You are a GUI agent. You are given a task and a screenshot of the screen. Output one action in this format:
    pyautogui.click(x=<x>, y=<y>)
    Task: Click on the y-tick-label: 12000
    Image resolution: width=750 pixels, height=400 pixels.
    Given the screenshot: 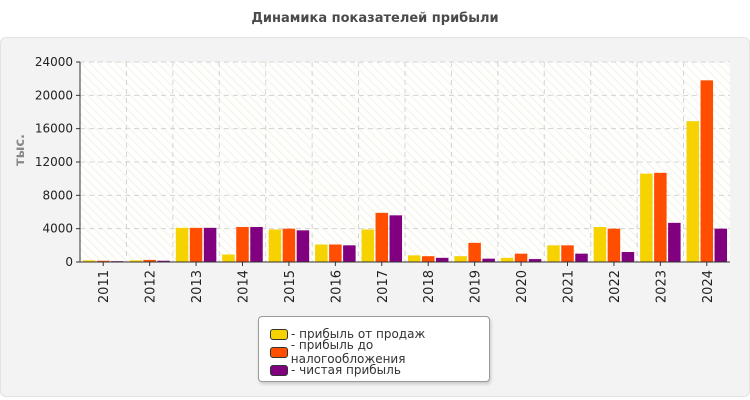 What is the action you would take?
    pyautogui.click(x=54, y=162)
    